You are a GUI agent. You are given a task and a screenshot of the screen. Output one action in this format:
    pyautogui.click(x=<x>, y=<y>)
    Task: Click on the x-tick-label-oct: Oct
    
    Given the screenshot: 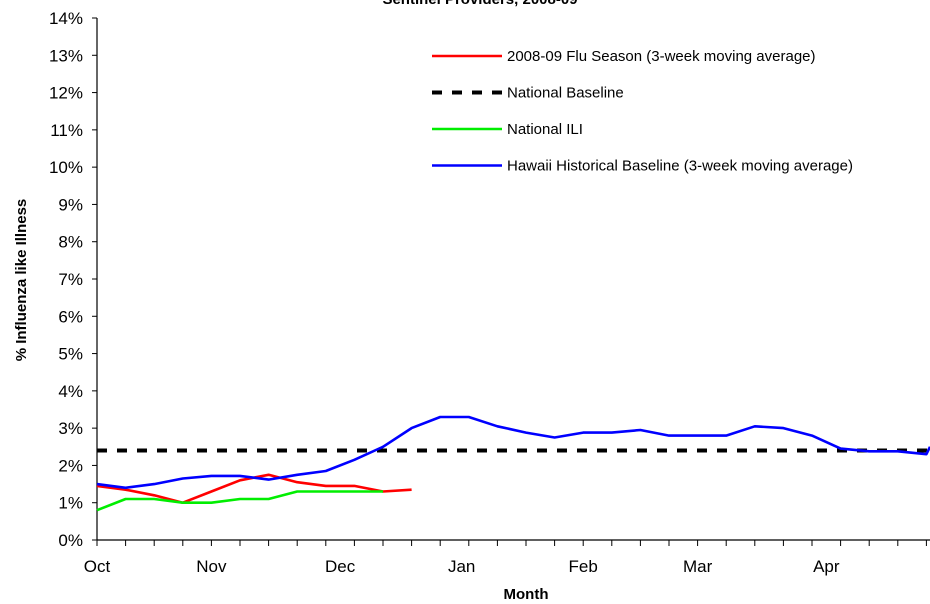 What is the action you would take?
    pyautogui.click(x=97, y=566)
    